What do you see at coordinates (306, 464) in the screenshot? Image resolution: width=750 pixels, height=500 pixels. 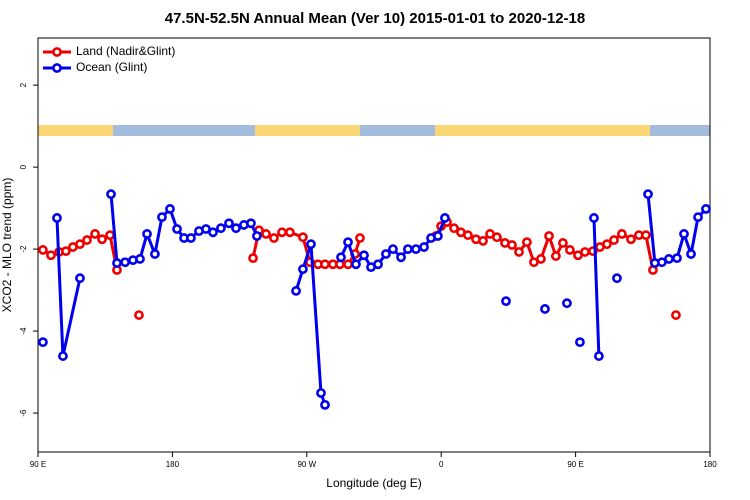 I see `x-tick-label: 90 W` at bounding box center [306, 464].